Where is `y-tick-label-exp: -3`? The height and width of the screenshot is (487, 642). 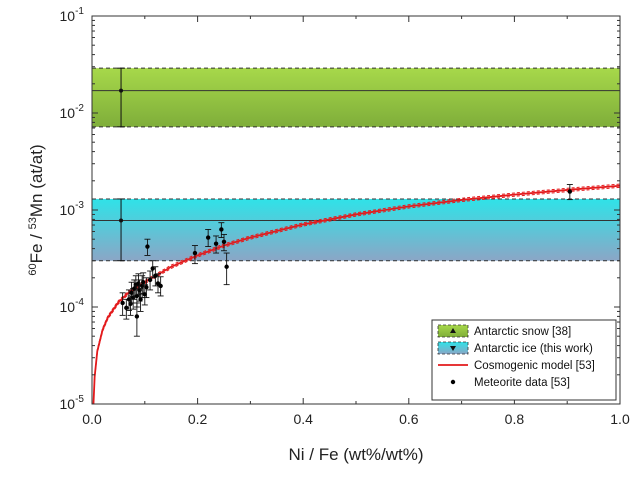
y-tick-label-exp: -3 is located at coordinates (79, 205).